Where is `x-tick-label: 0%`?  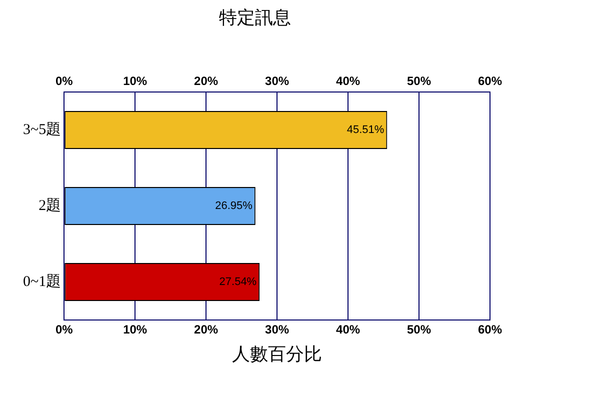 x-tick-label: 0% is located at coordinates (64, 329).